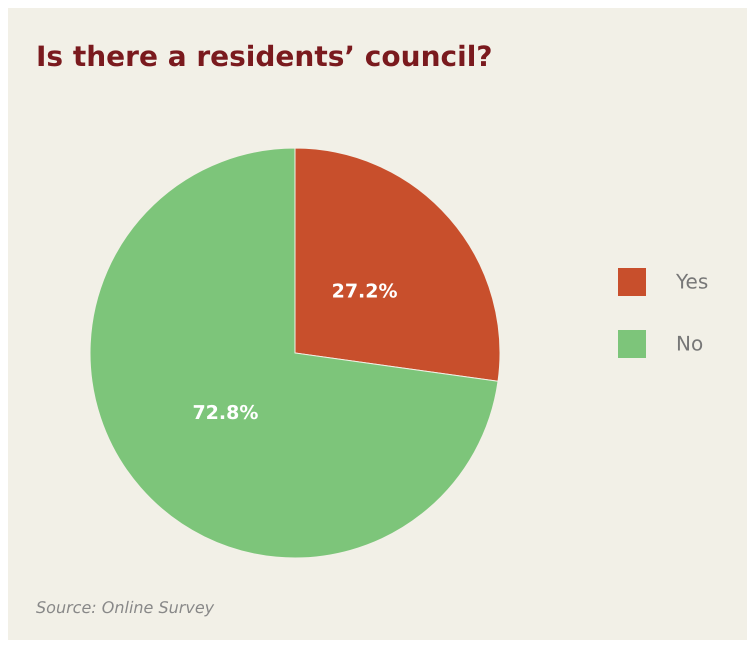  Describe the element at coordinates (690, 343) in the screenshot. I see `legend-label: No` at that location.